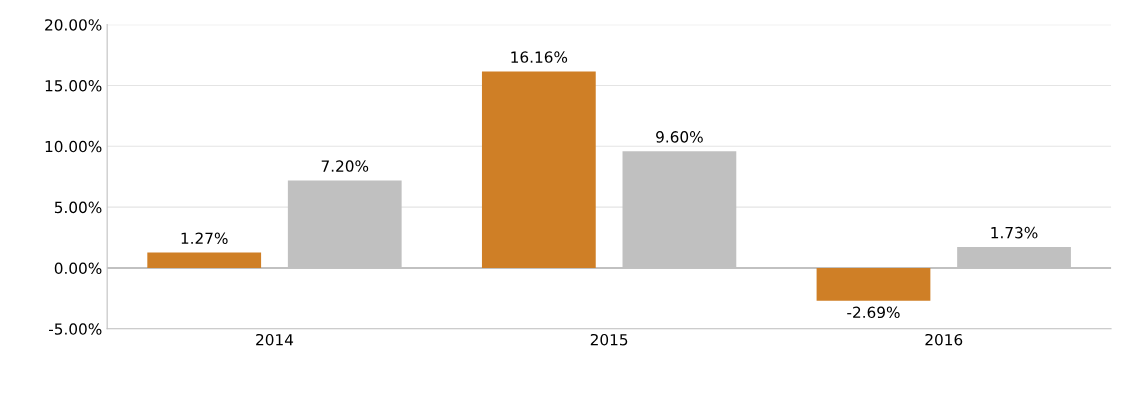 The width and height of the screenshot is (1128, 411). What do you see at coordinates (73, 25) in the screenshot?
I see `y-tick-label: 20.00%` at bounding box center [73, 25].